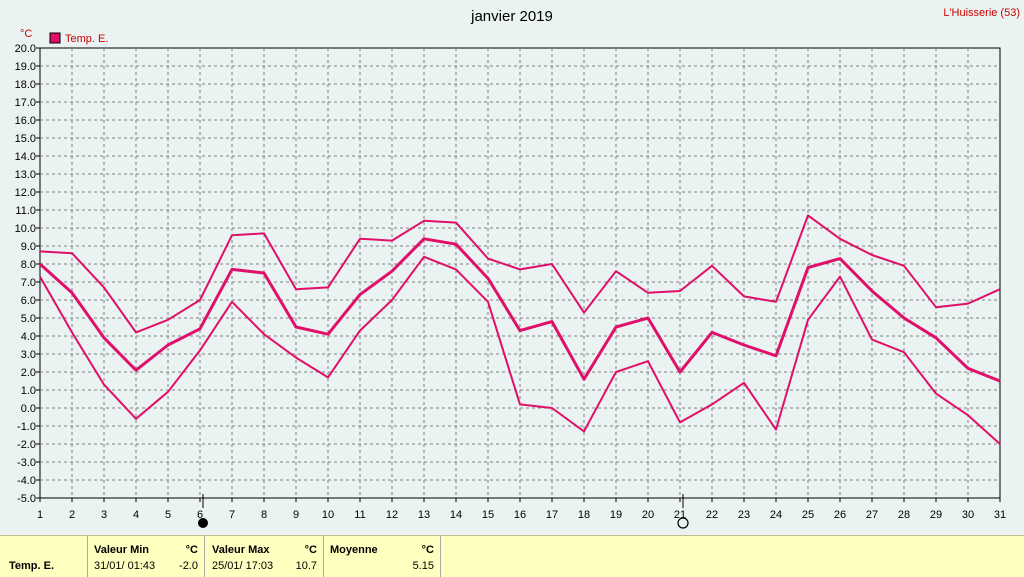 This screenshot has width=1024, height=577. What do you see at coordinates (28, 301) in the screenshot?
I see `y-tick-label: 6.0` at bounding box center [28, 301].